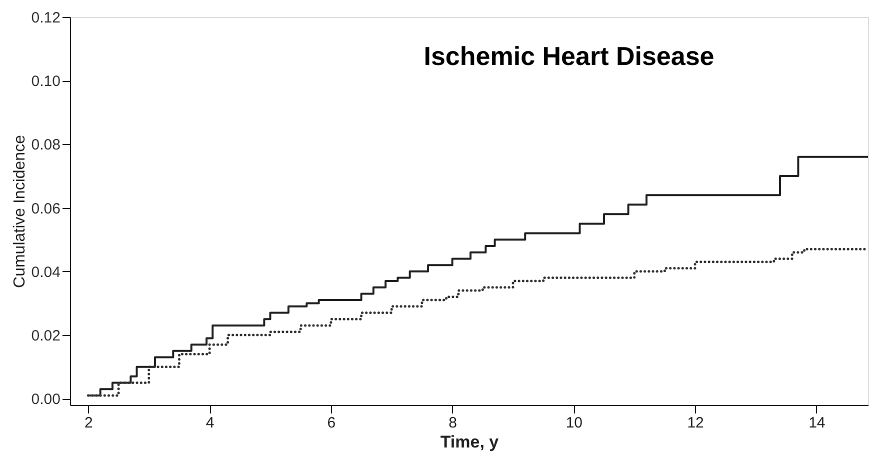  Describe the element at coordinates (695, 423) in the screenshot. I see `x-tick-label: 12` at that location.